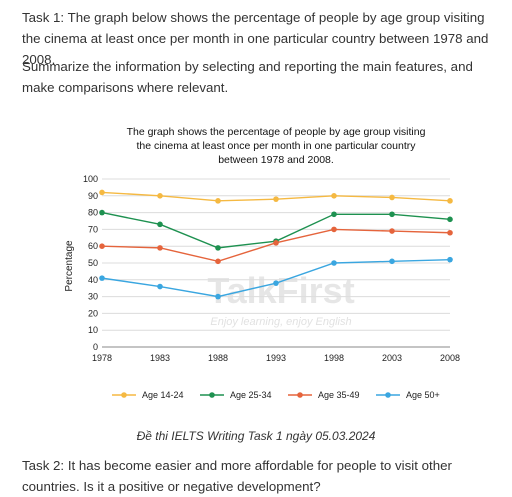  Describe the element at coordinates (280, 290) in the screenshot. I see `watermark-brand-text: TalkFirst` at that location.